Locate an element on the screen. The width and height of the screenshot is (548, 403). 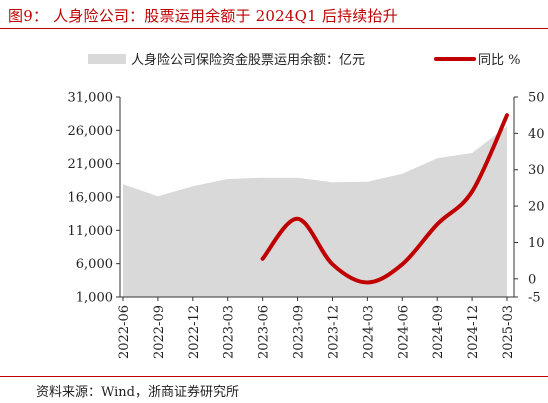
x-tick-label: 2022-06 is located at coordinates (124, 332).